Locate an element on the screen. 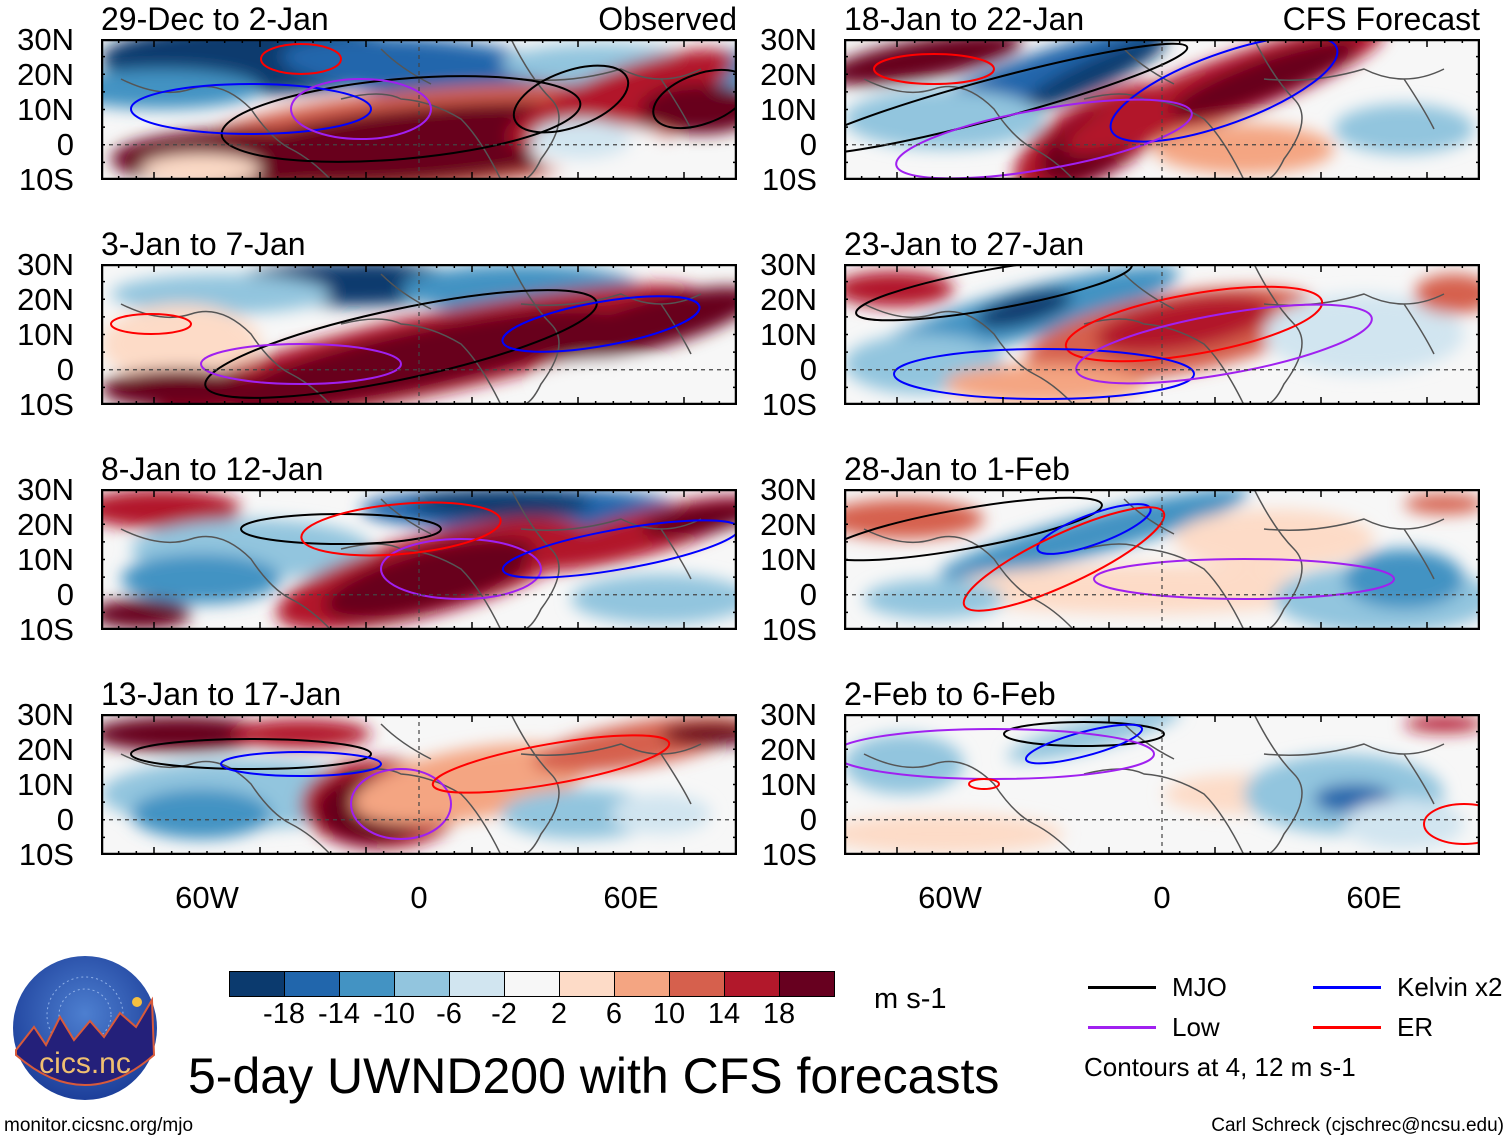 This screenshot has width=1510, height=1142. legend-label: MJO is located at coordinates (1199, 987).